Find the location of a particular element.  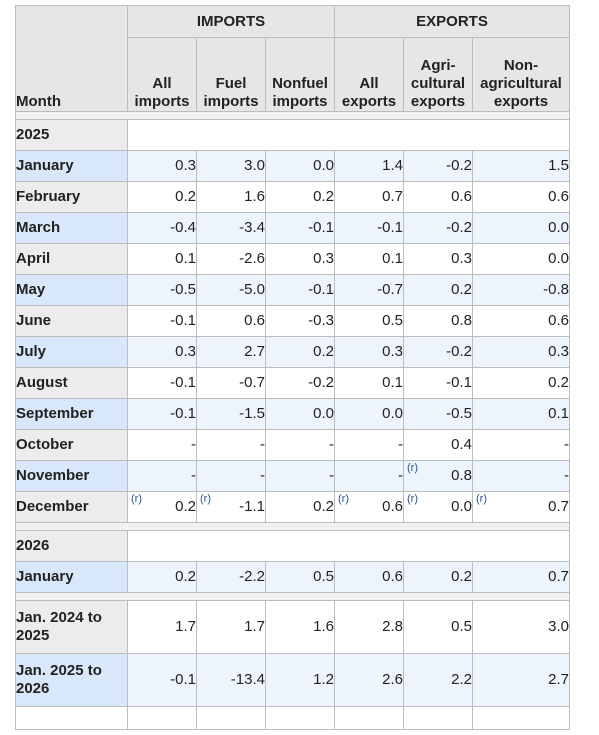

year-label: 2025 is located at coordinates (71, 135).